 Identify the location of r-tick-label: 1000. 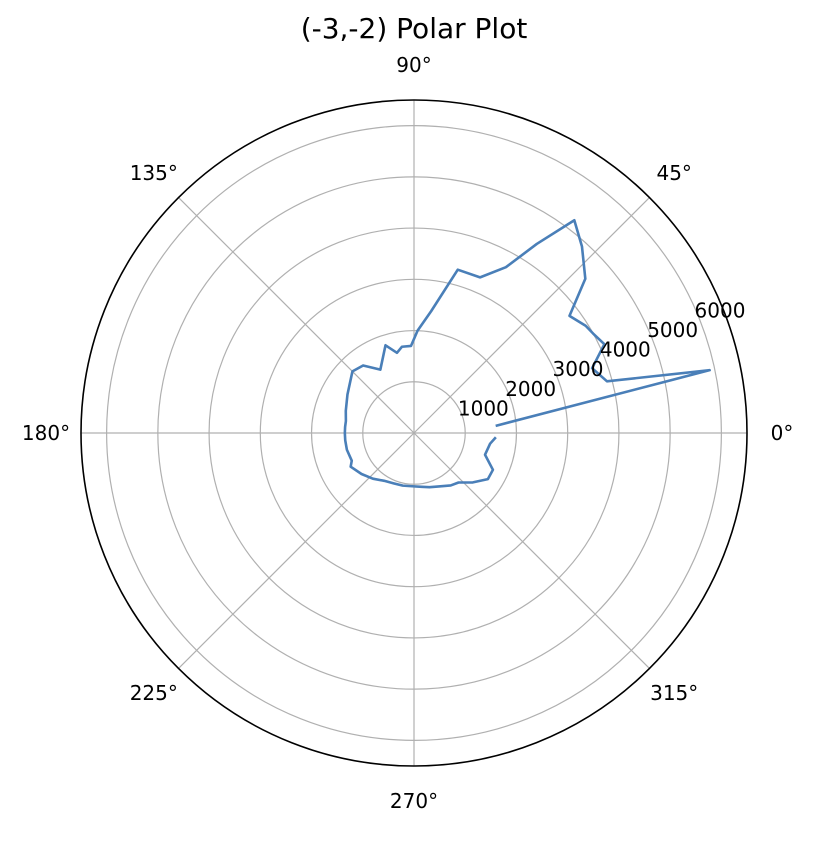
(483, 408).